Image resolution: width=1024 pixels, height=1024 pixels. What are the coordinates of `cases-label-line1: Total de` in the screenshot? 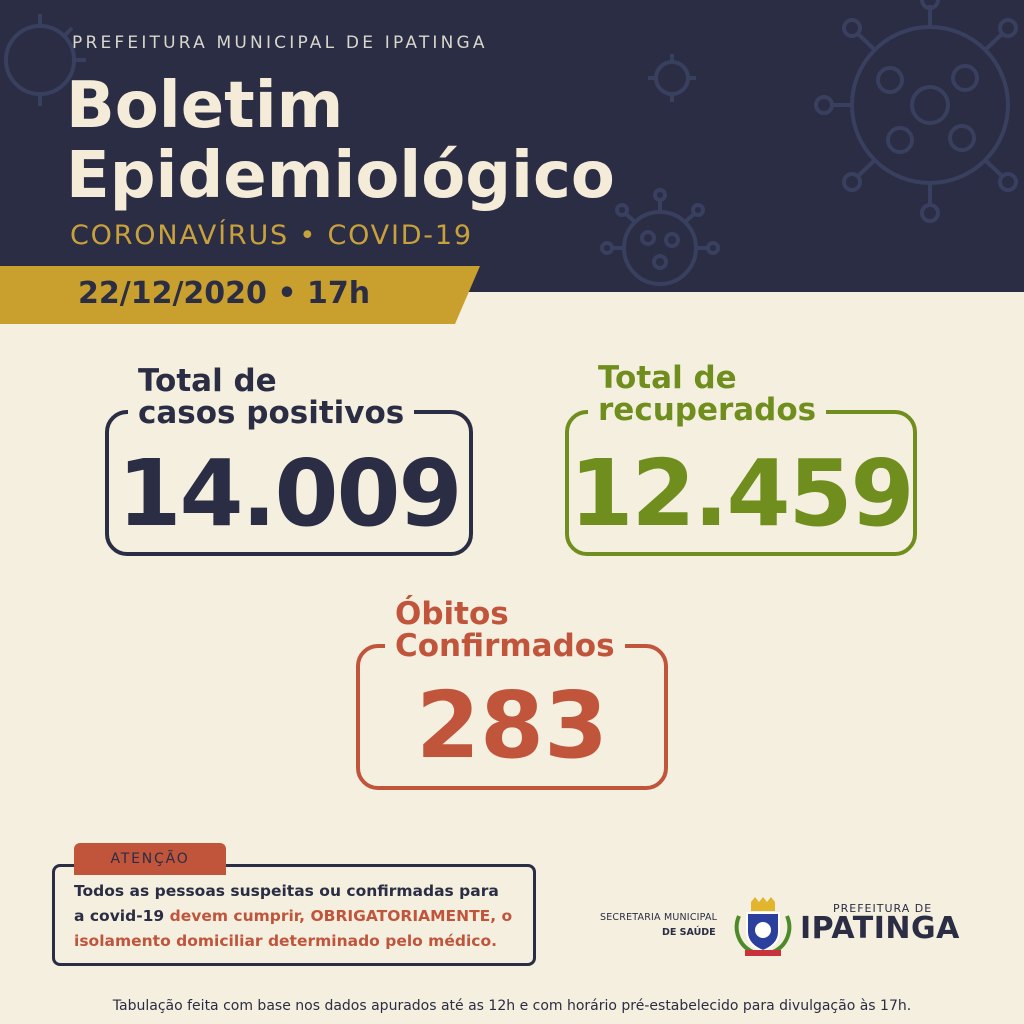 It's located at (207, 381).